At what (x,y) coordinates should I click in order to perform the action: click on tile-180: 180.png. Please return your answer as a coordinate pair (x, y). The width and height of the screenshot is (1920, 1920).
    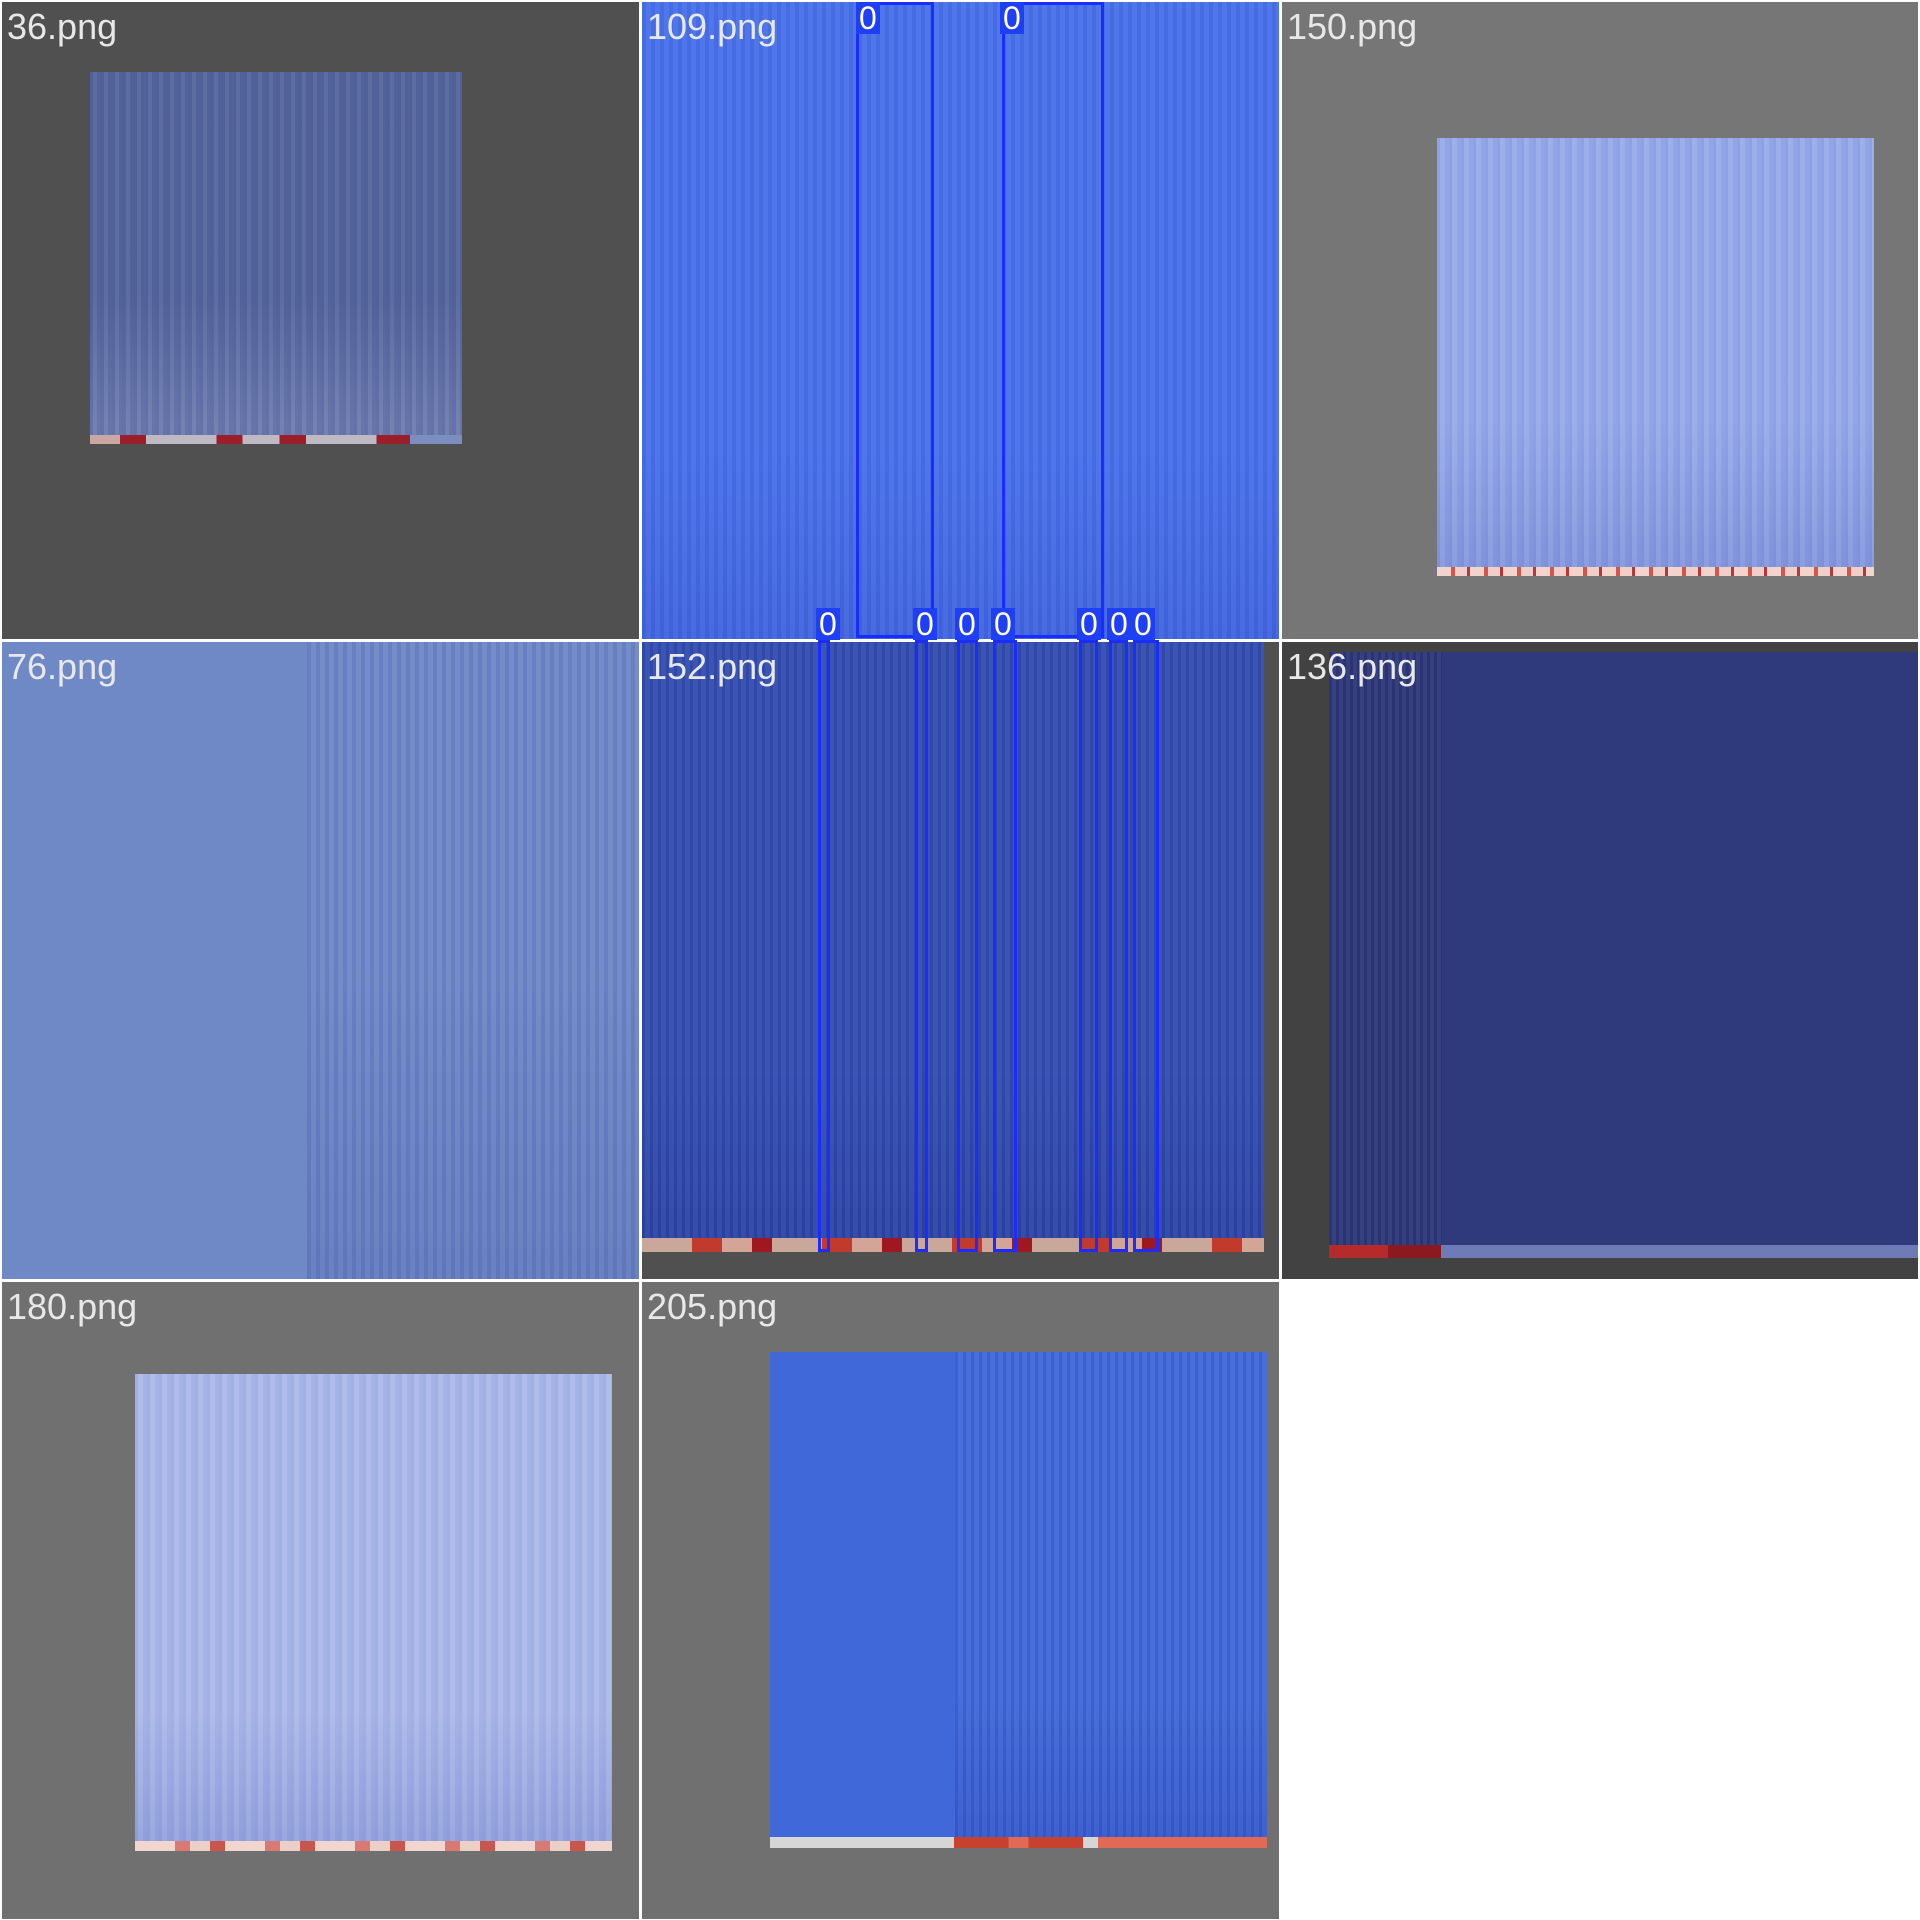
    Looking at the image, I should click on (320, 1600).